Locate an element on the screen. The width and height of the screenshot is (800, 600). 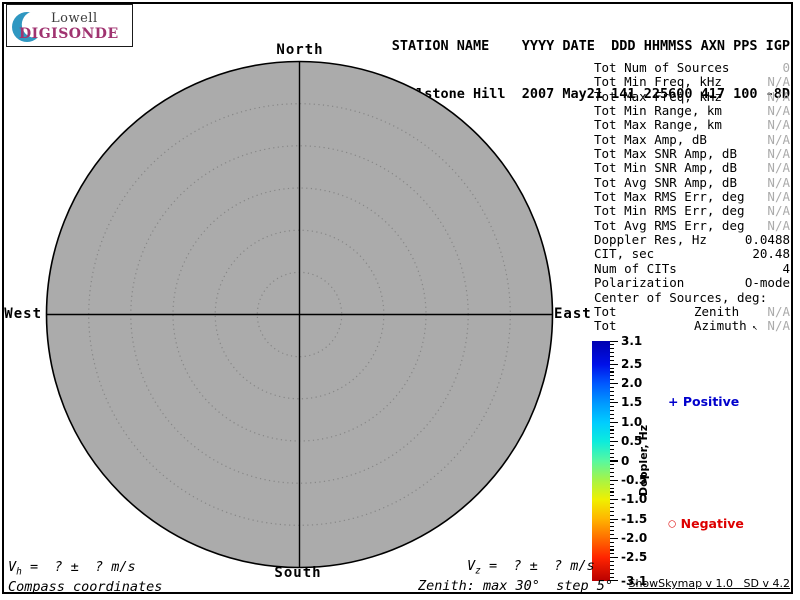
legend-positive: + Positive is located at coordinates (703, 401).